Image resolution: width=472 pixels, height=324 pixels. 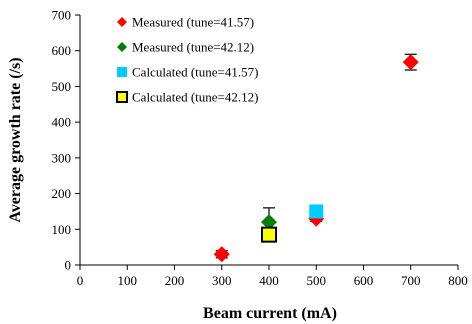 What do you see at coordinates (195, 97) in the screenshot?
I see `legend-label: Calculated (tune=42.12)` at bounding box center [195, 97].